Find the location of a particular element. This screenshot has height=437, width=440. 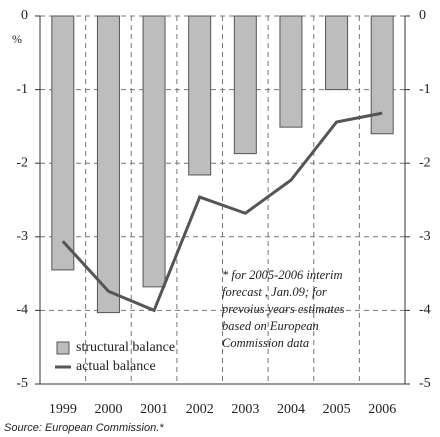

x-tick-label: 2002 is located at coordinates (200, 409).